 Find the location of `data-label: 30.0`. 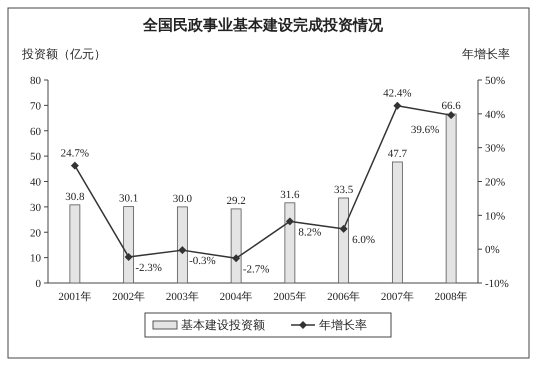

data-label: 30.0 is located at coordinates (182, 198).